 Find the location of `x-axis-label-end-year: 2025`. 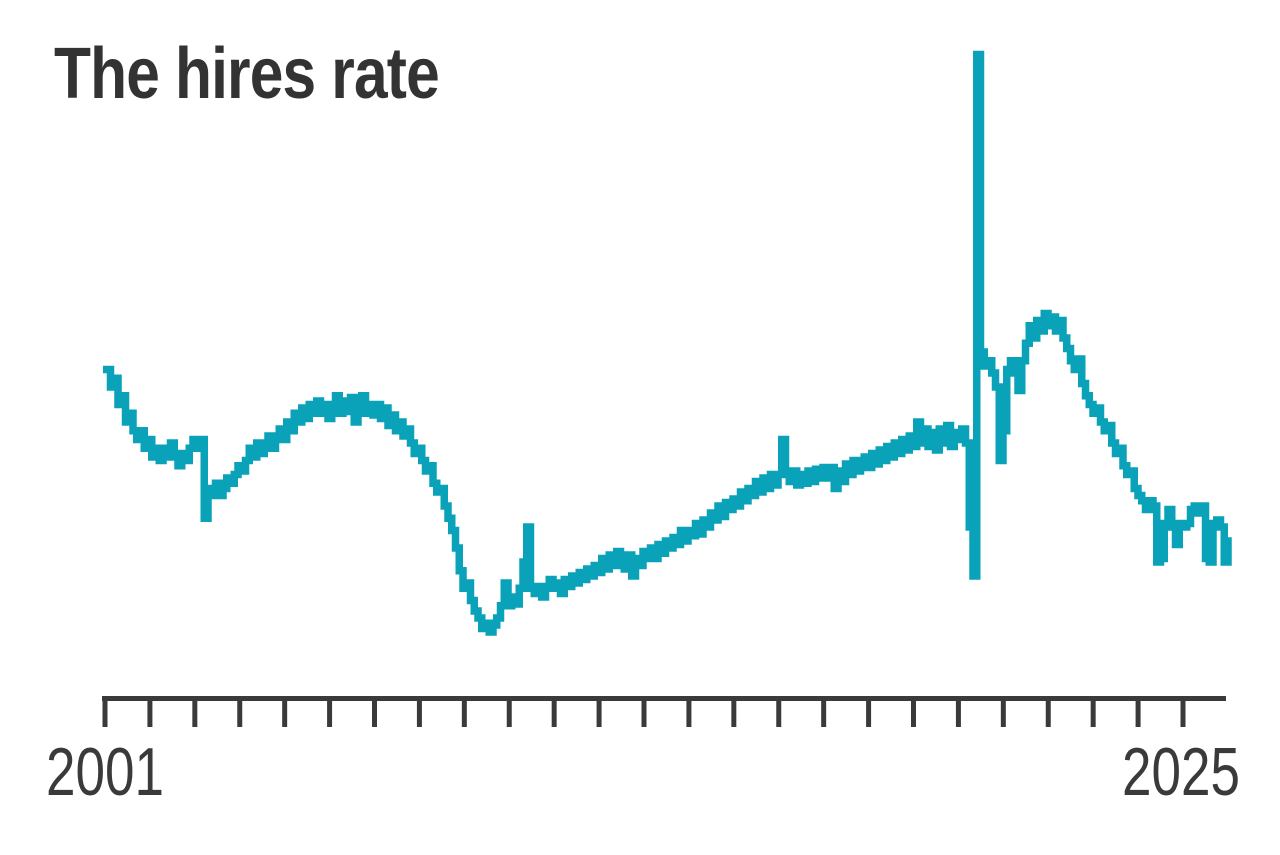

x-axis-label-end-year: 2025 is located at coordinates (1181, 772).